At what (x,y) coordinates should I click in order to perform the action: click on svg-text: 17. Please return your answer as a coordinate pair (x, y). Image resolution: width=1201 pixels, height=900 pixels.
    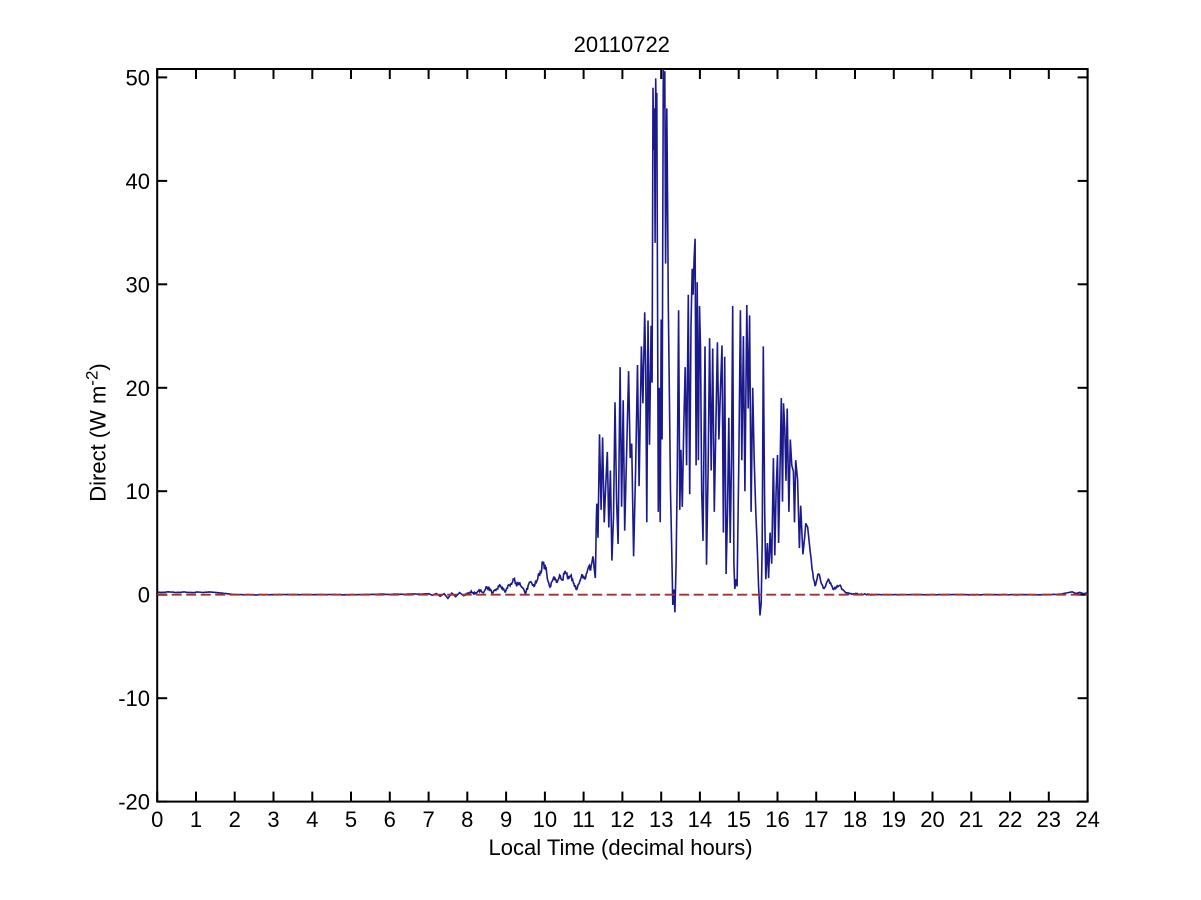
    Looking at the image, I should click on (816, 819).